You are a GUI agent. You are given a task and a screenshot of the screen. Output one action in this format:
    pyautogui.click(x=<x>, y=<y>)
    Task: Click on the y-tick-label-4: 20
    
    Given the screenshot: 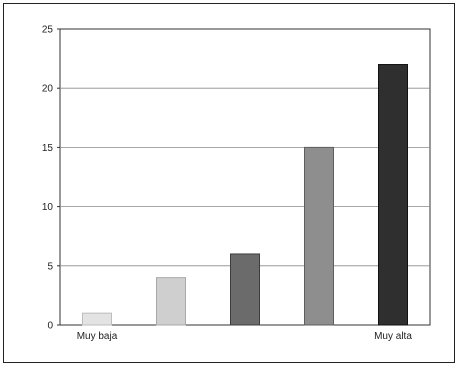 What is the action you would take?
    pyautogui.click(x=48, y=89)
    